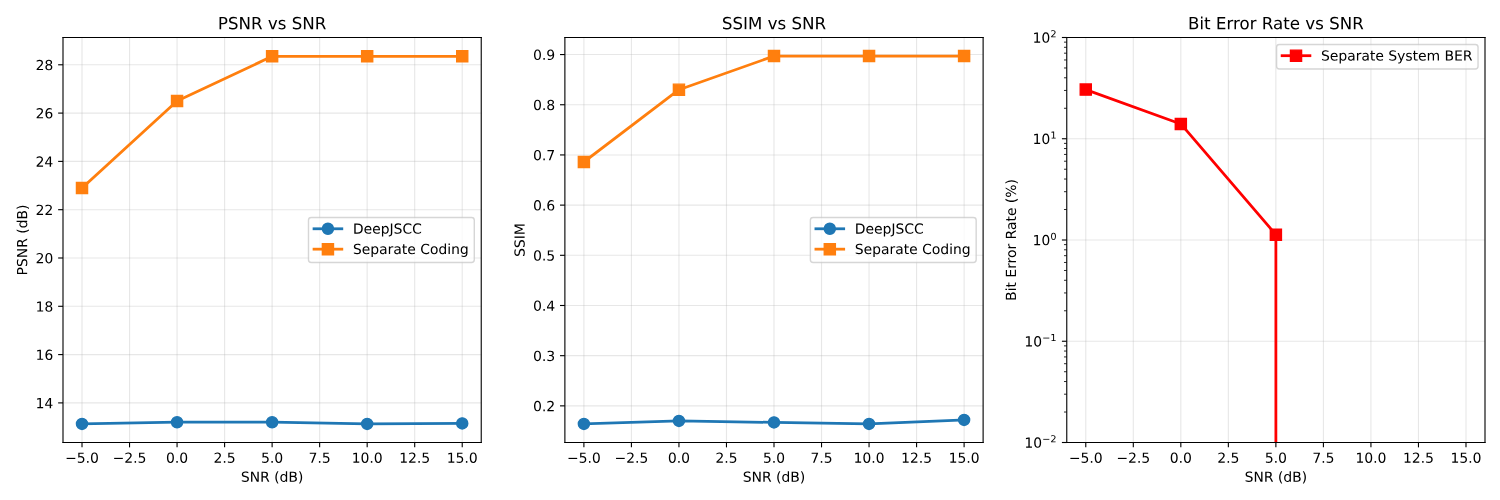 This screenshot has height=500, width=1500. I want to click on y-tick-label: 22, so click(44, 209).